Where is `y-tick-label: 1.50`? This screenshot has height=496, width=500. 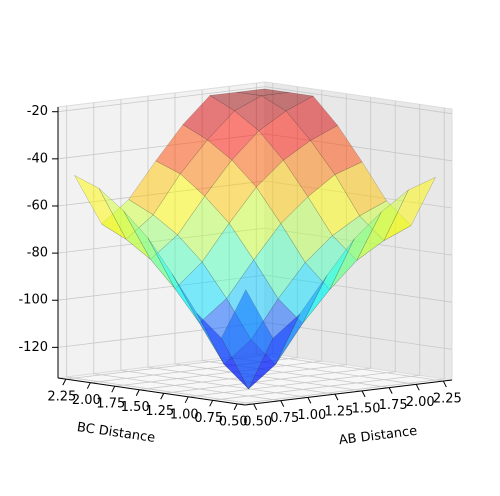
y-tick-label: 1.50 is located at coordinates (135, 407).